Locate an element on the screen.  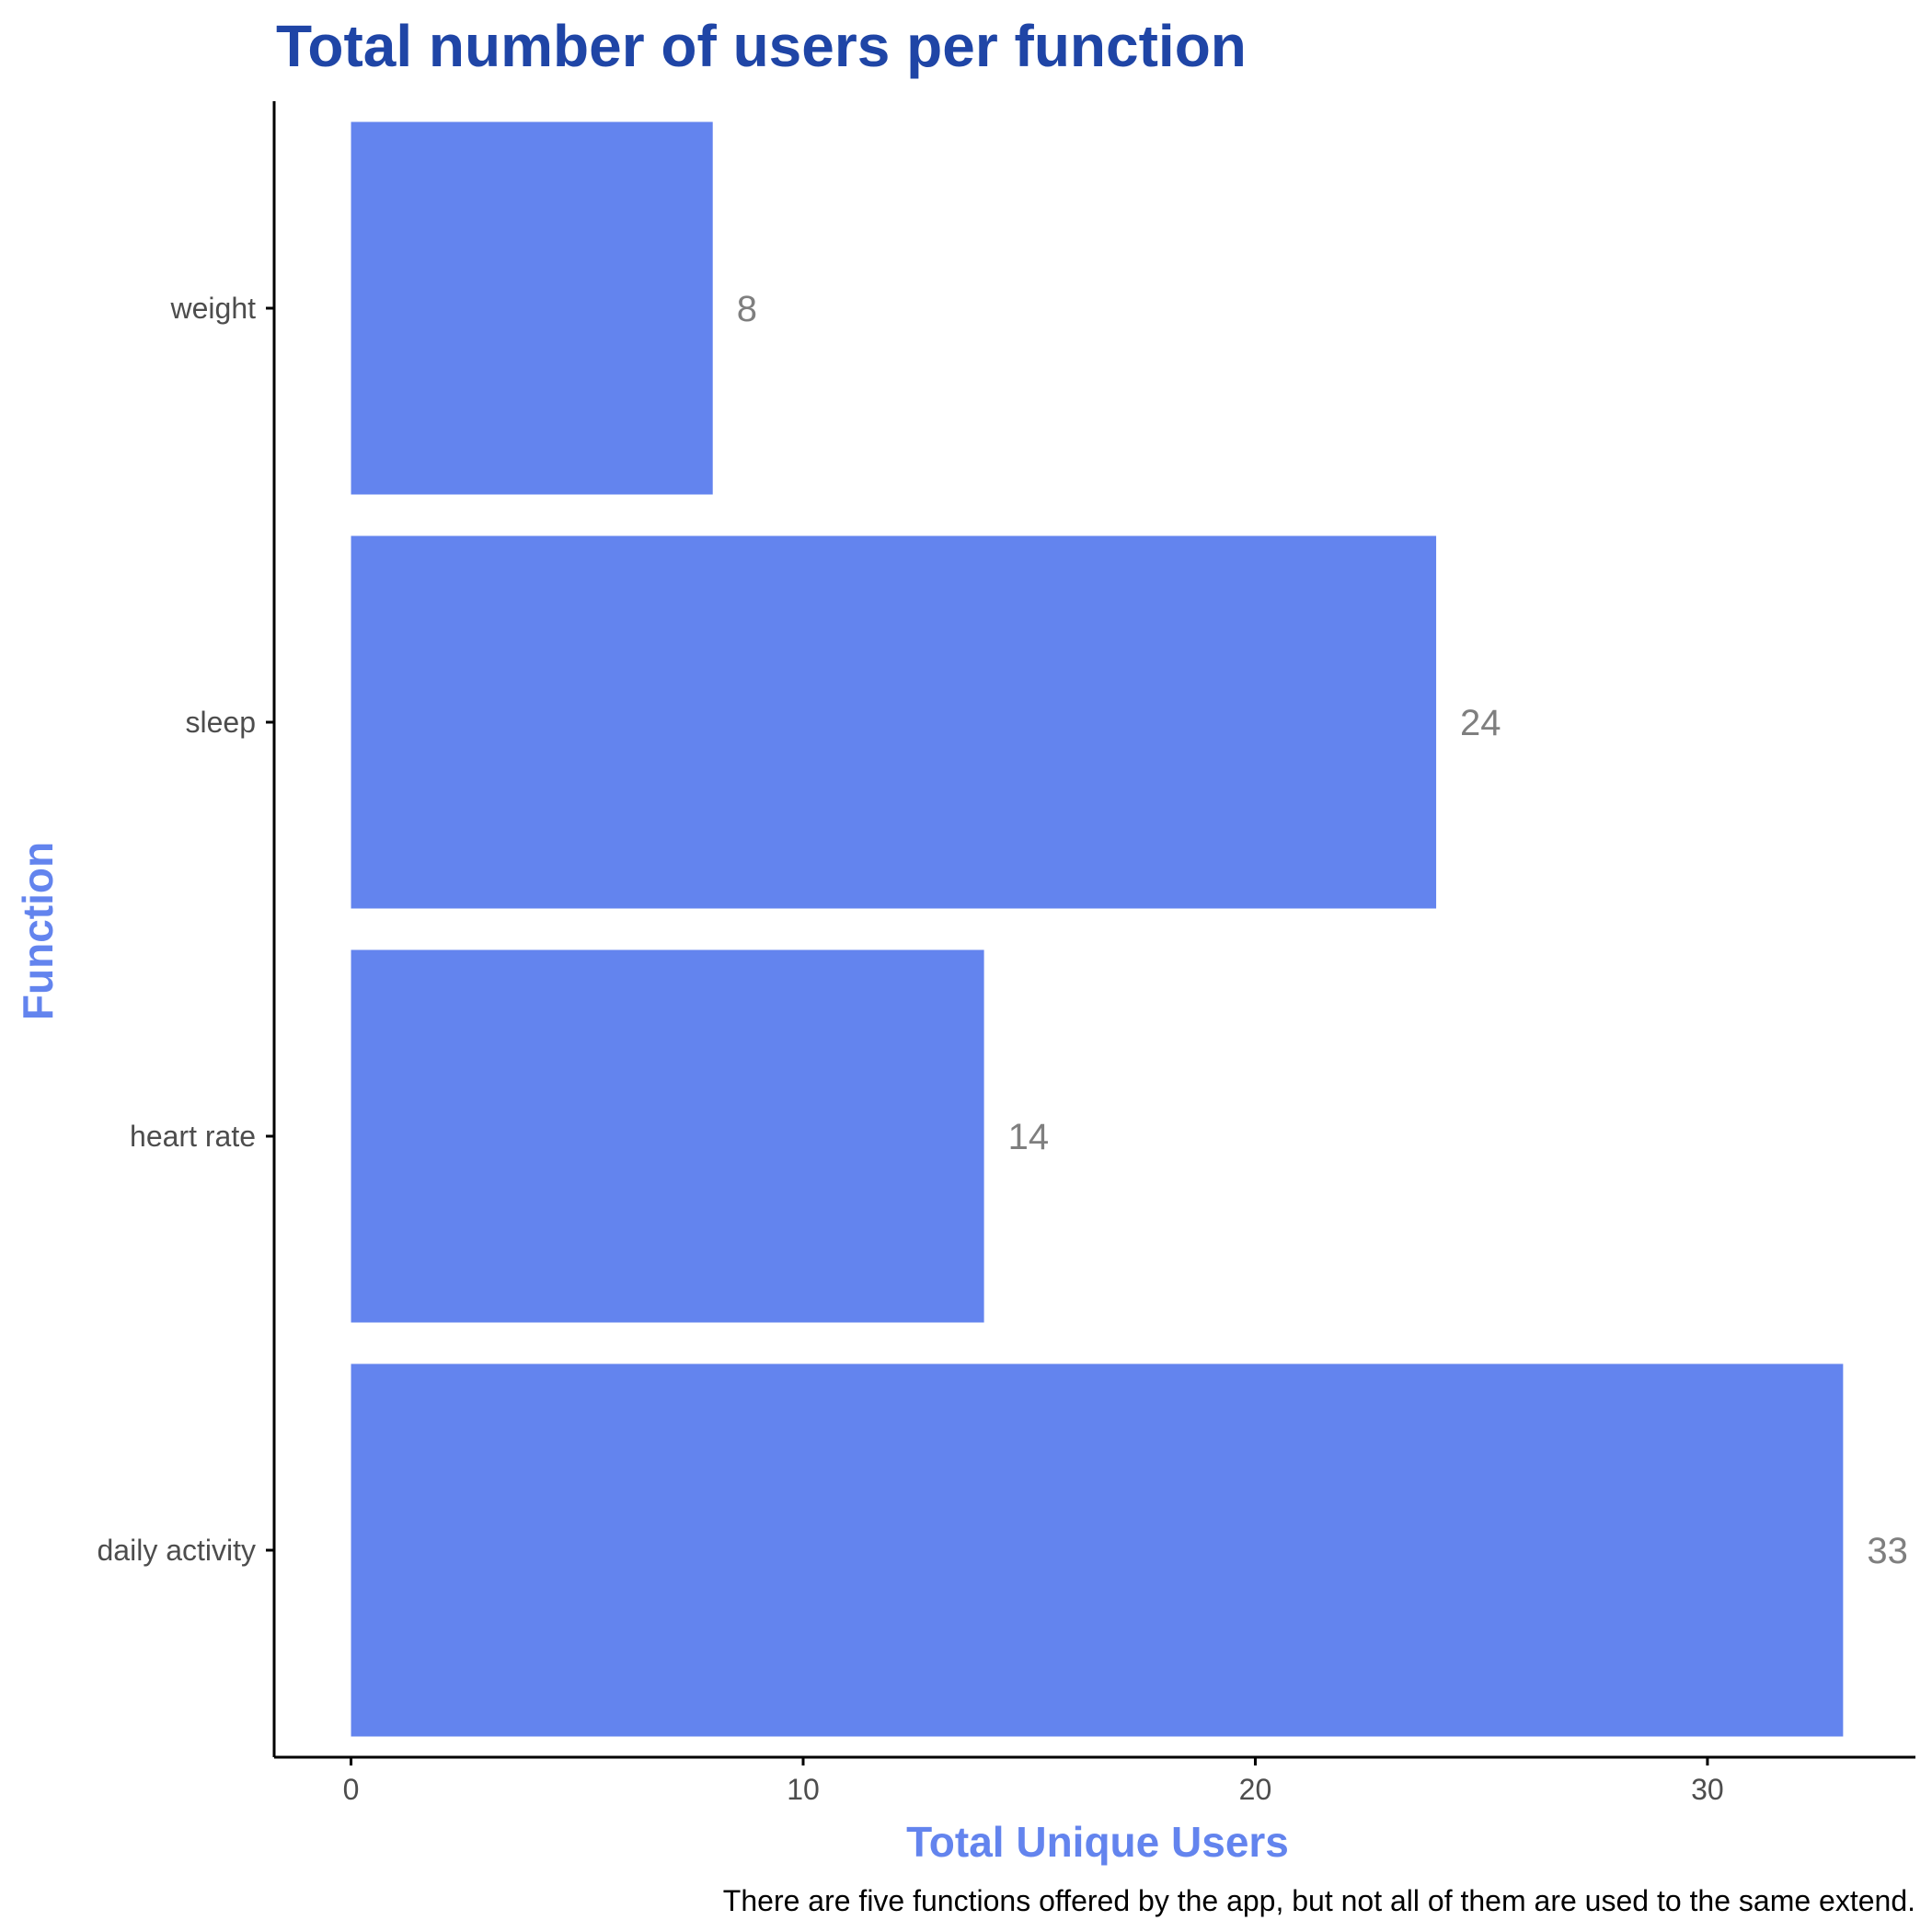
bar-weight is located at coordinates (532, 308).